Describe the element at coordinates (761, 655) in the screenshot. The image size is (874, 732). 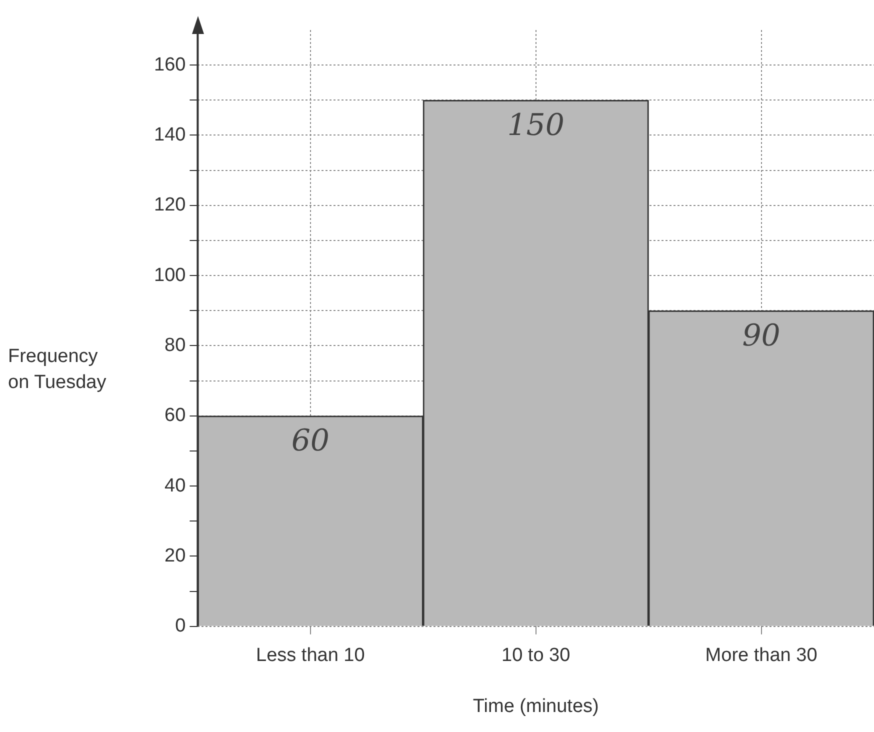
I see `x-tick-label: More than 30` at that location.